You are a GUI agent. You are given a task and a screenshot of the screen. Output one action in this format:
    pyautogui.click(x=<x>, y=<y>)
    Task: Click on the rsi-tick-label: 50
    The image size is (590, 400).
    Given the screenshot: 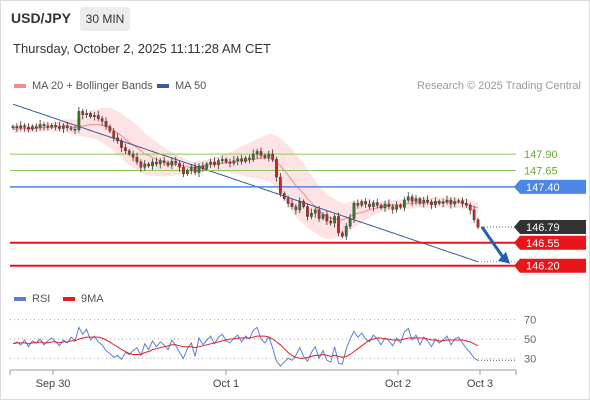 What is the action you would take?
    pyautogui.click(x=530, y=340)
    